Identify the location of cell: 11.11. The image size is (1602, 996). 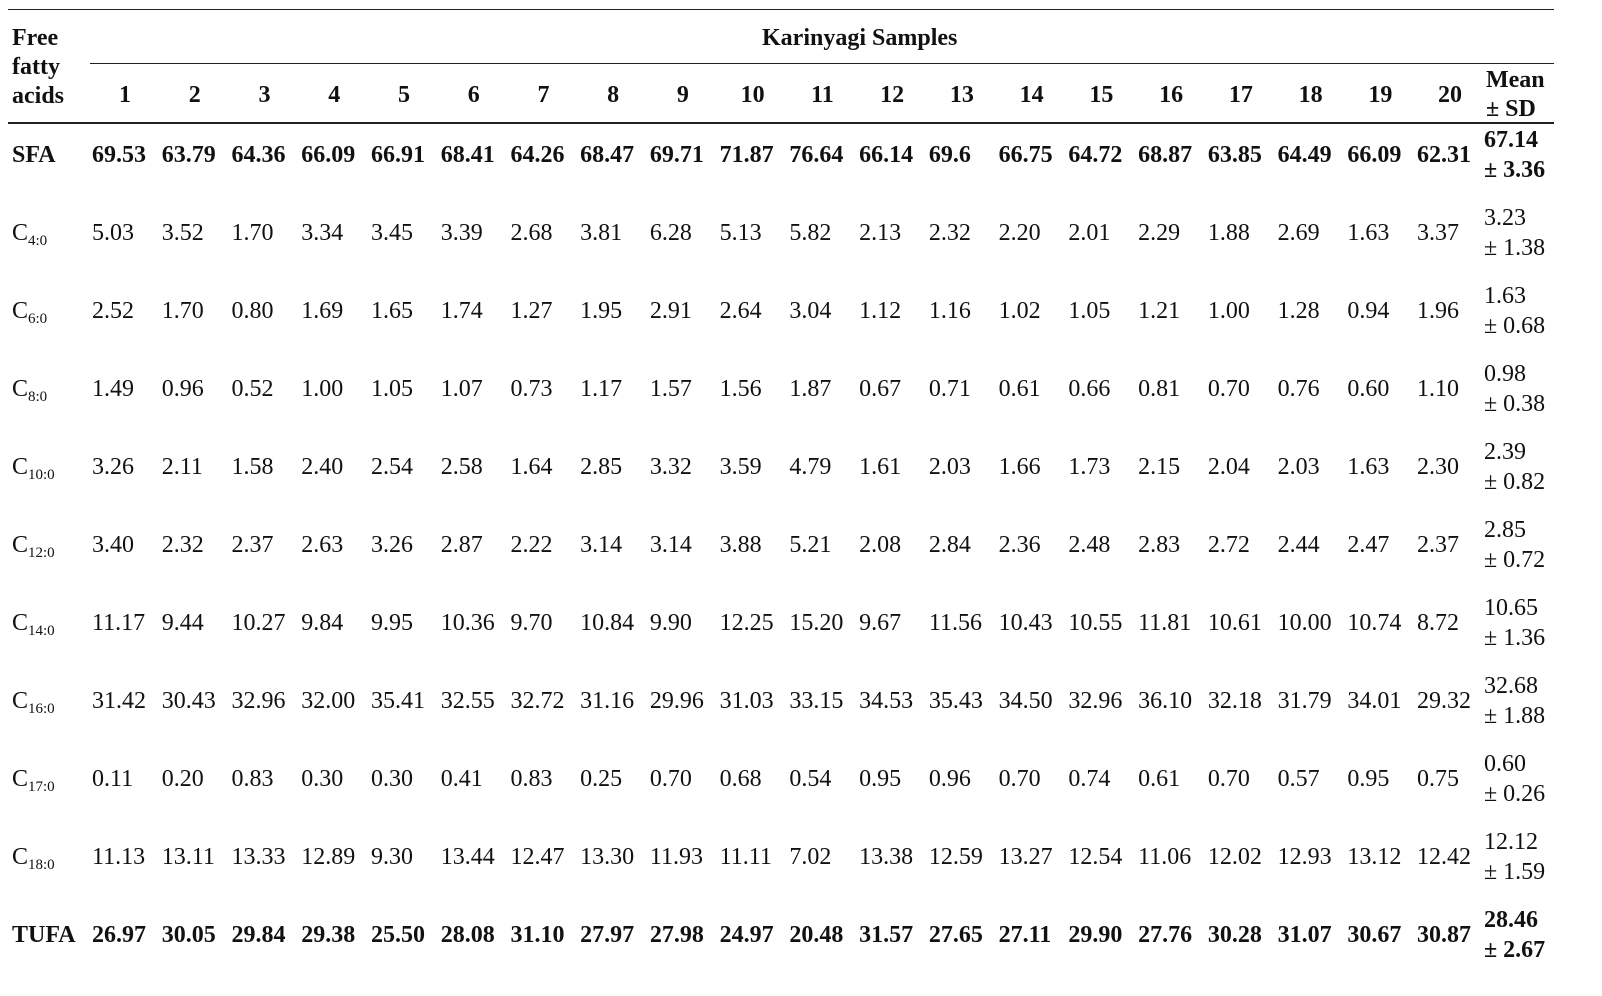
(745, 857).